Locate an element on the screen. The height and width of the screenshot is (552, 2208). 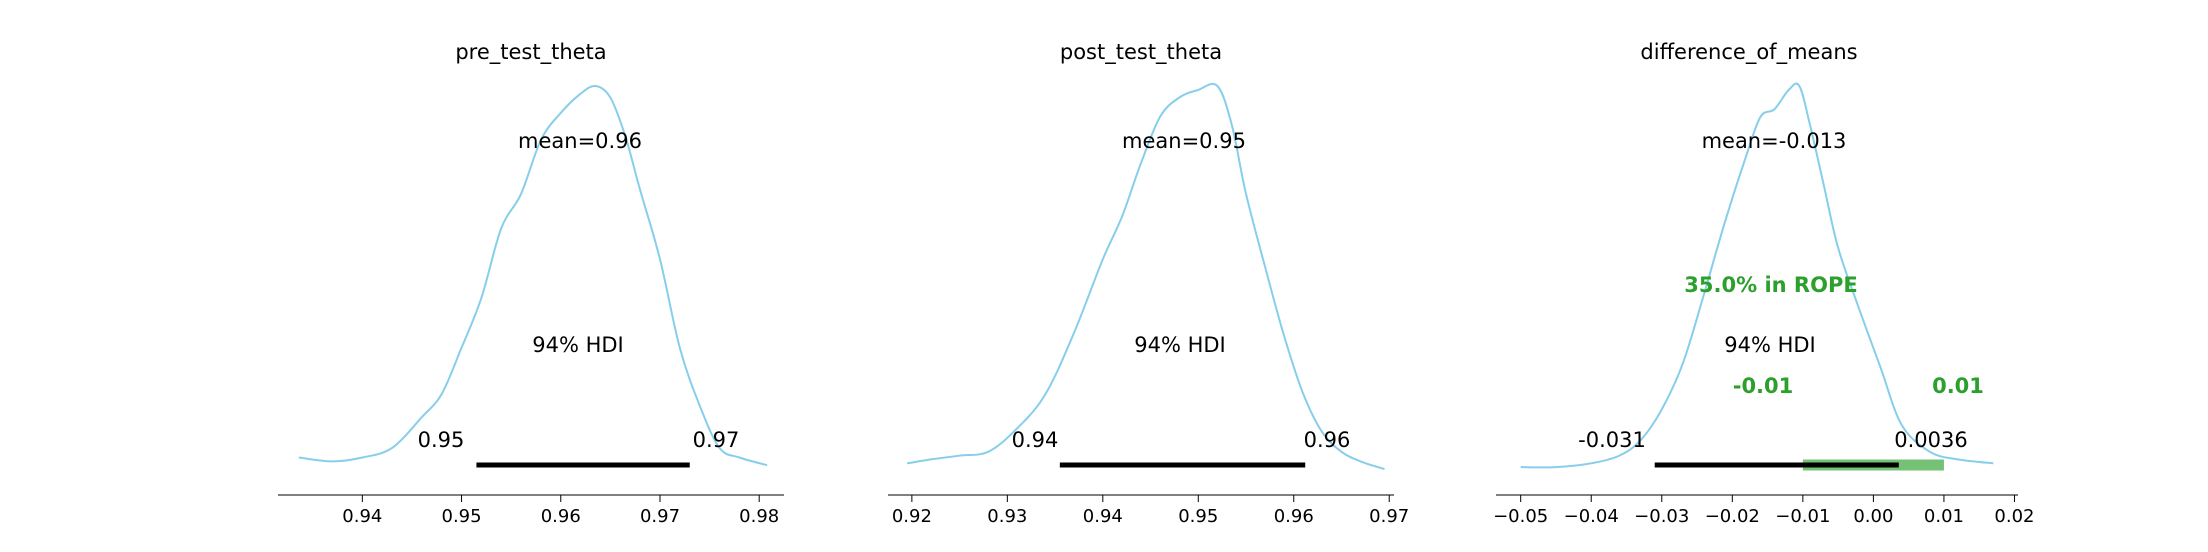
x-tick-label: −0.04 is located at coordinates (1591, 516).